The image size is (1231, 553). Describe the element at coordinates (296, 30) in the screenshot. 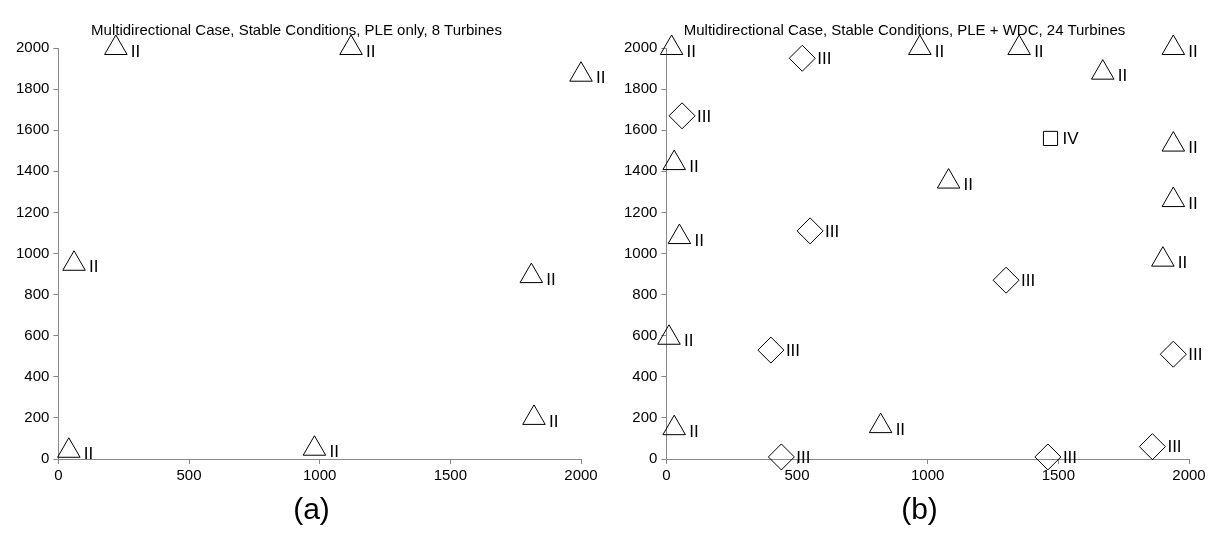

I see `chart-title: Multidirectional Case, Stable Conditions, PLE only, 8 Turbines` at that location.